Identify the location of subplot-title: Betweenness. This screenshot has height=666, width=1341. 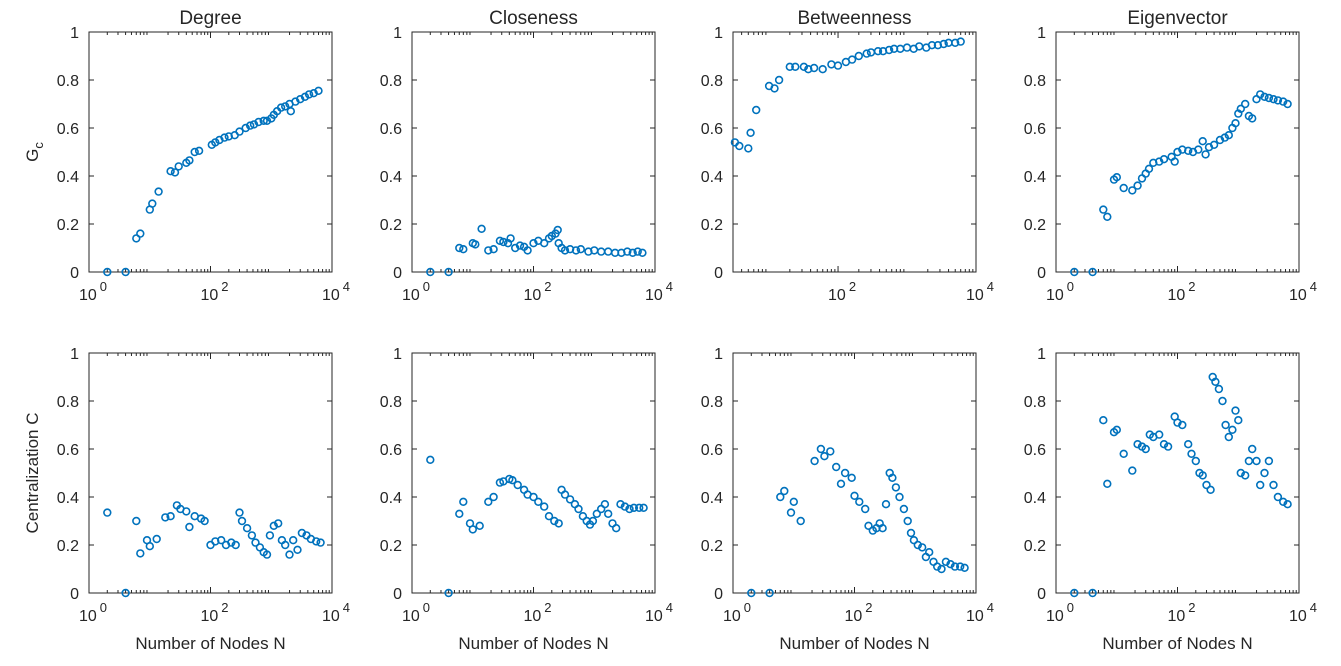
(854, 18).